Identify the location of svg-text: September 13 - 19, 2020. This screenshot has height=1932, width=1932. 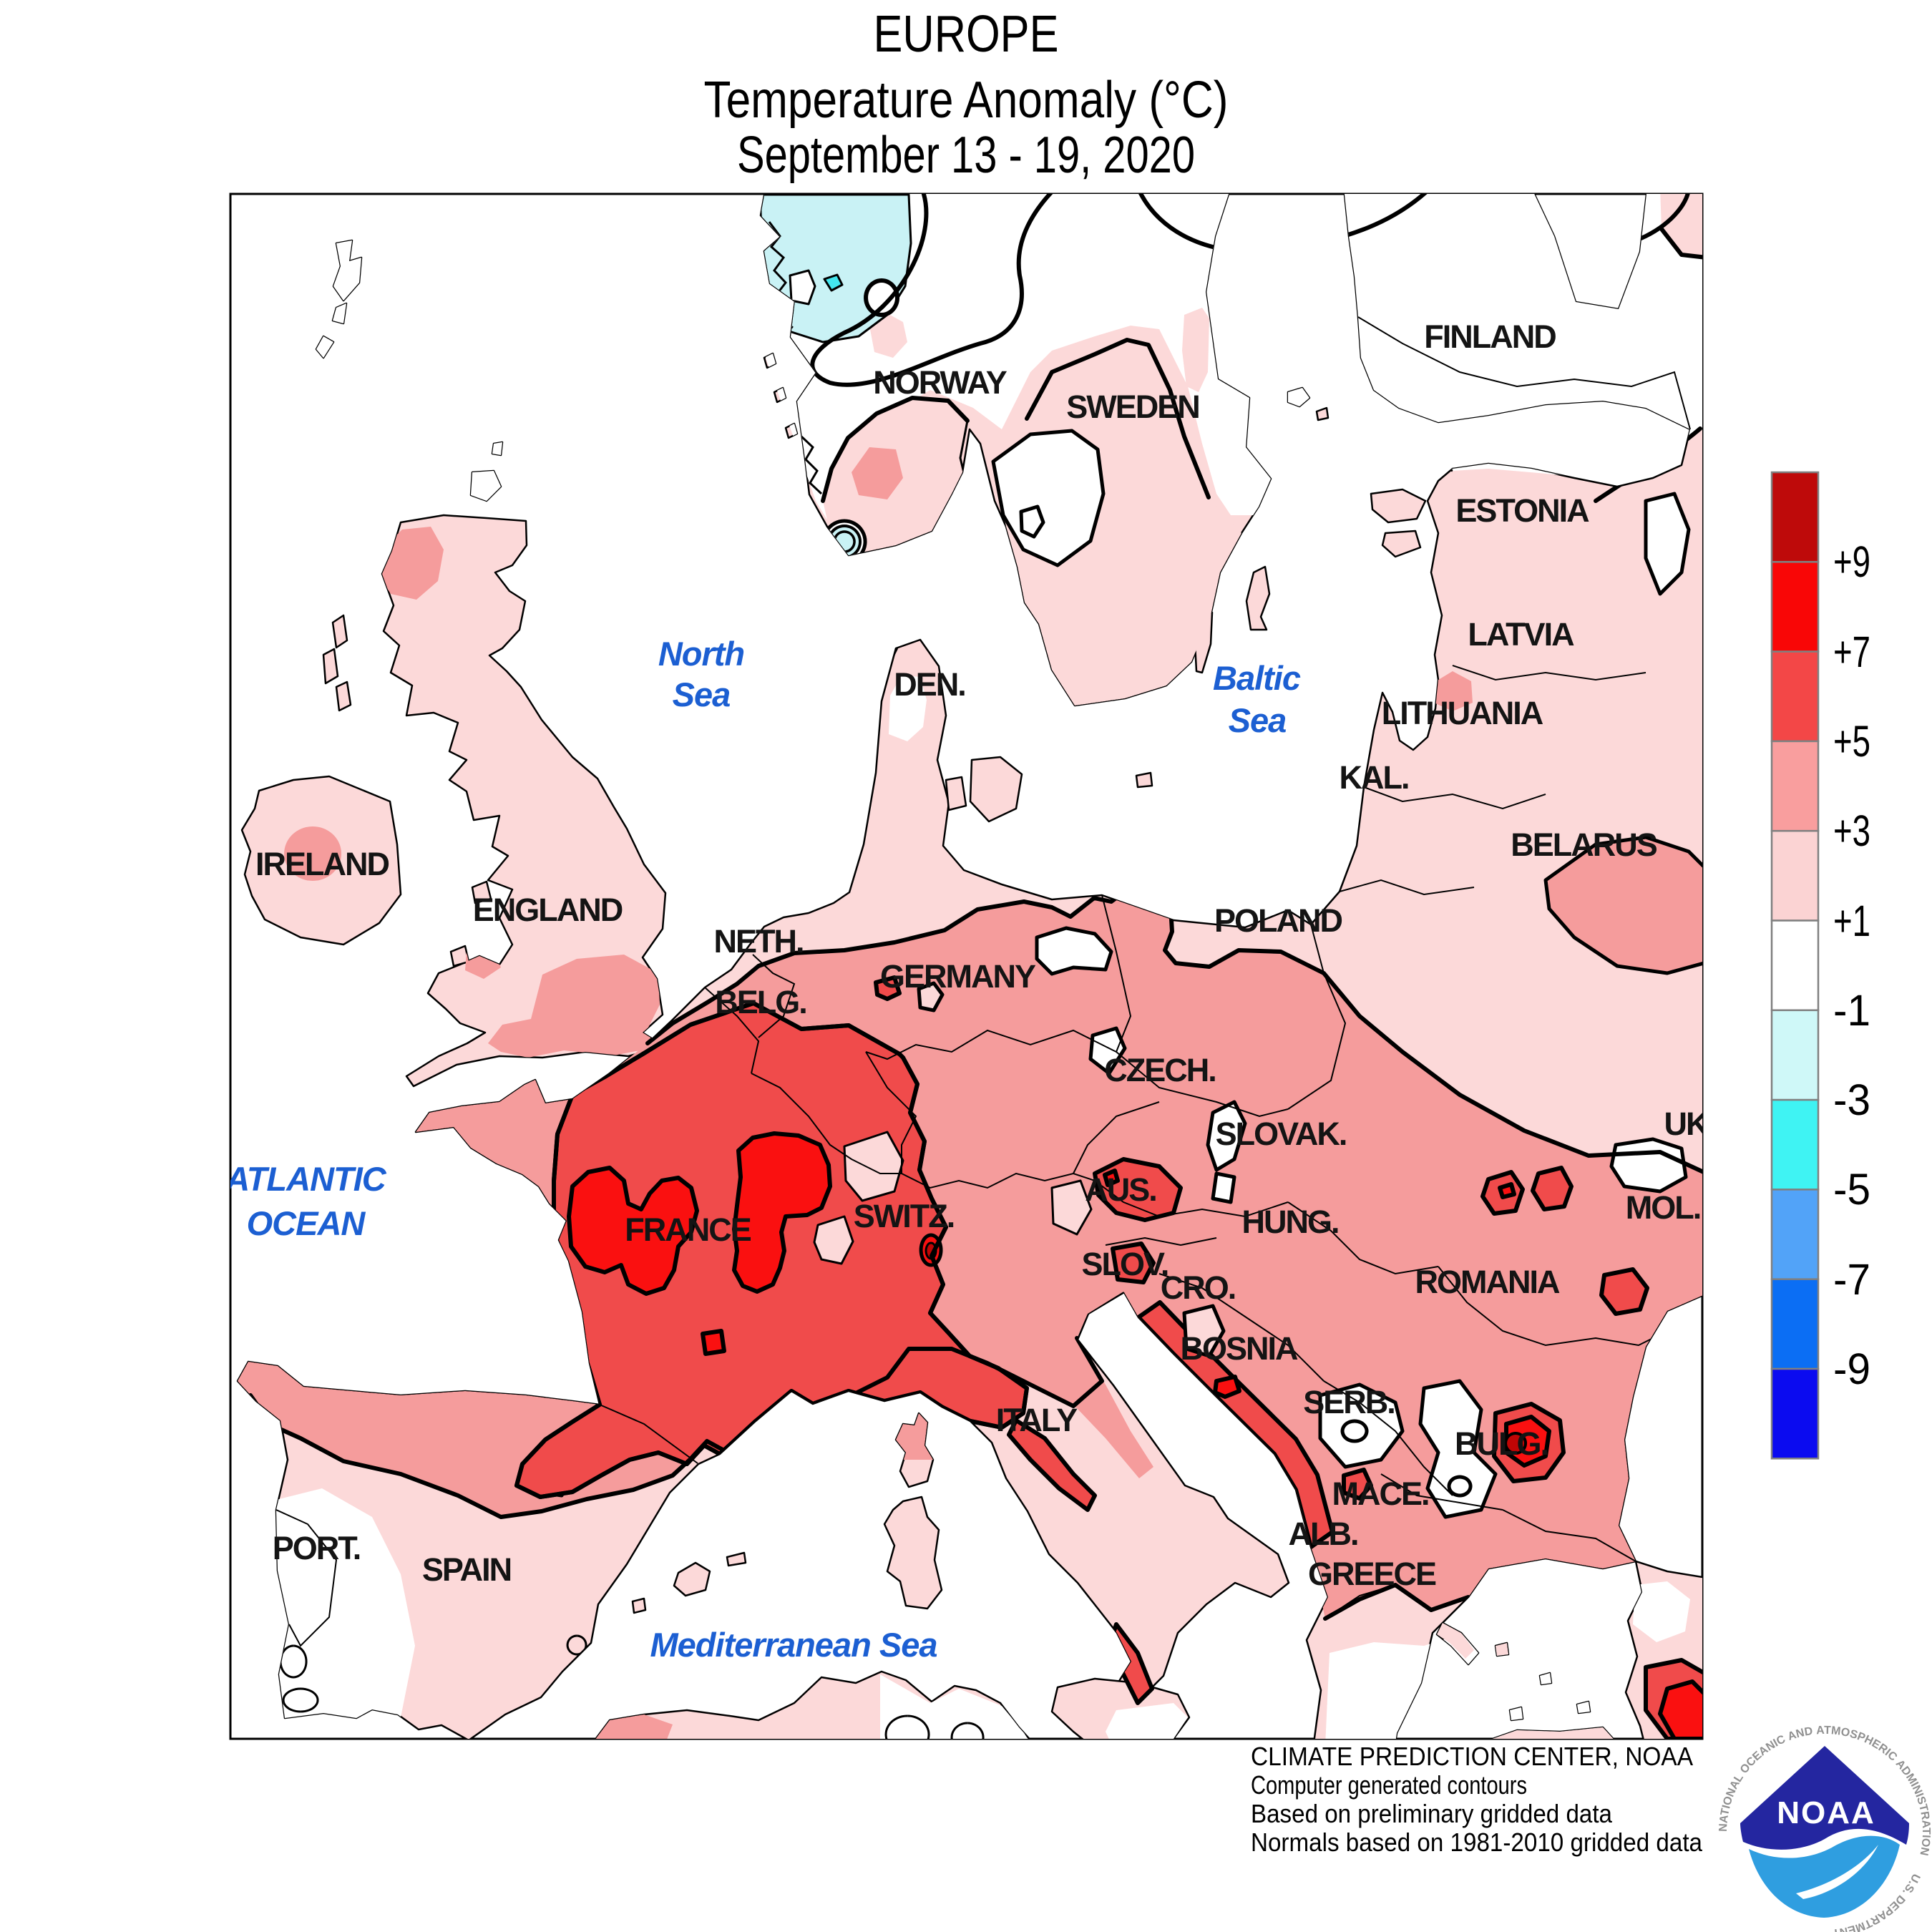
(966, 155).